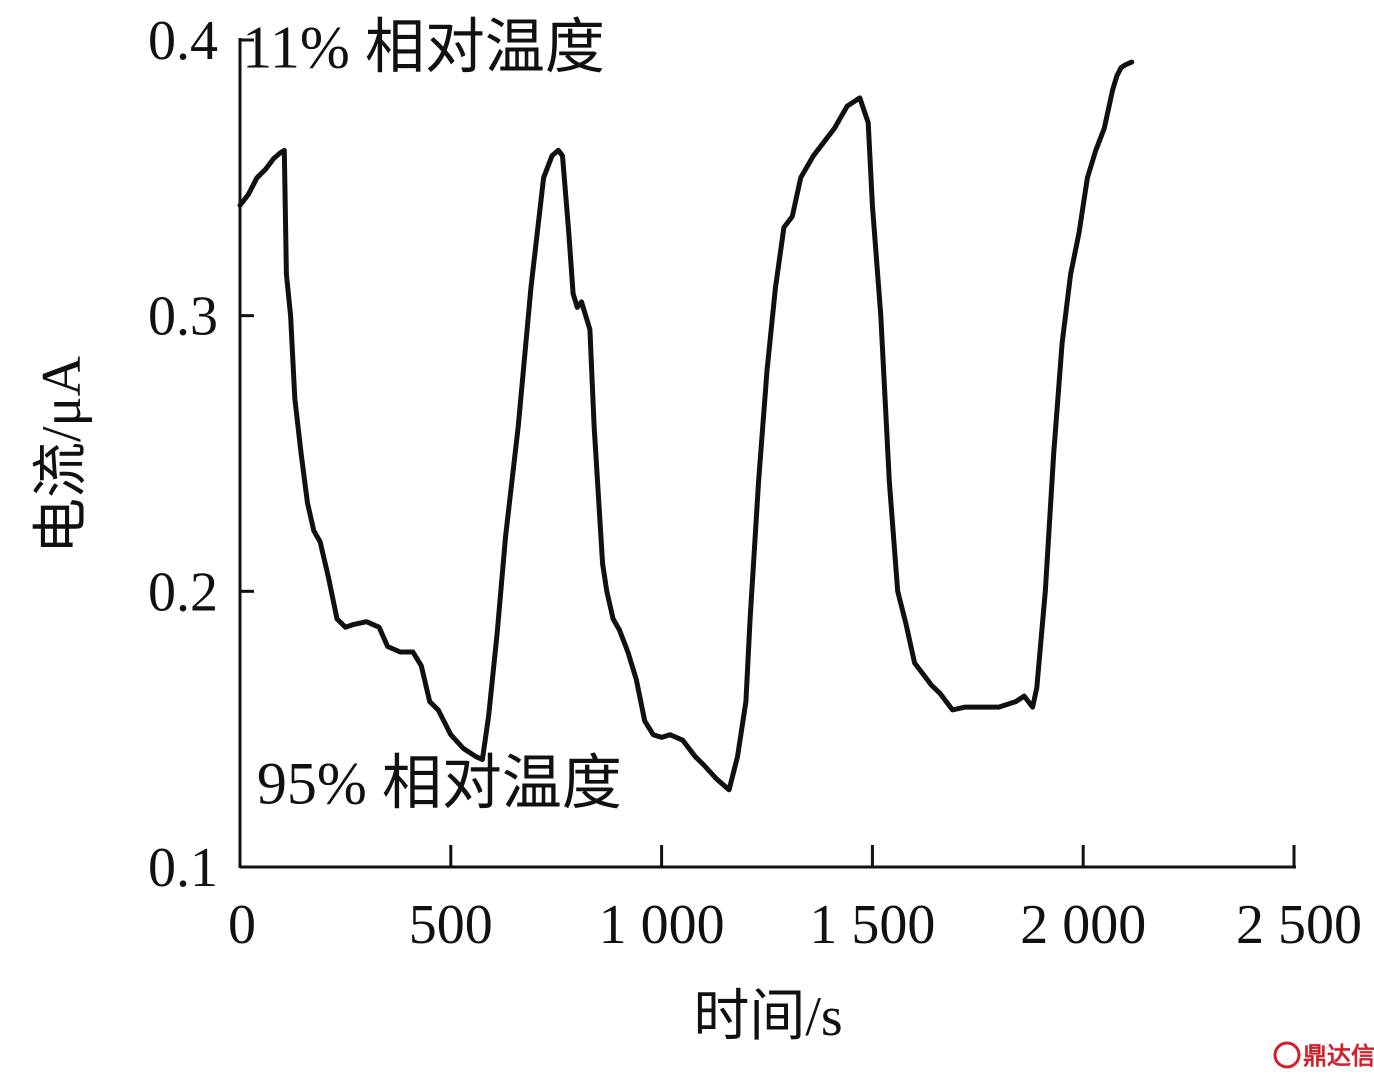  What do you see at coordinates (767, 1017) in the screenshot?
I see `x-axis-title: 时间/s` at bounding box center [767, 1017].